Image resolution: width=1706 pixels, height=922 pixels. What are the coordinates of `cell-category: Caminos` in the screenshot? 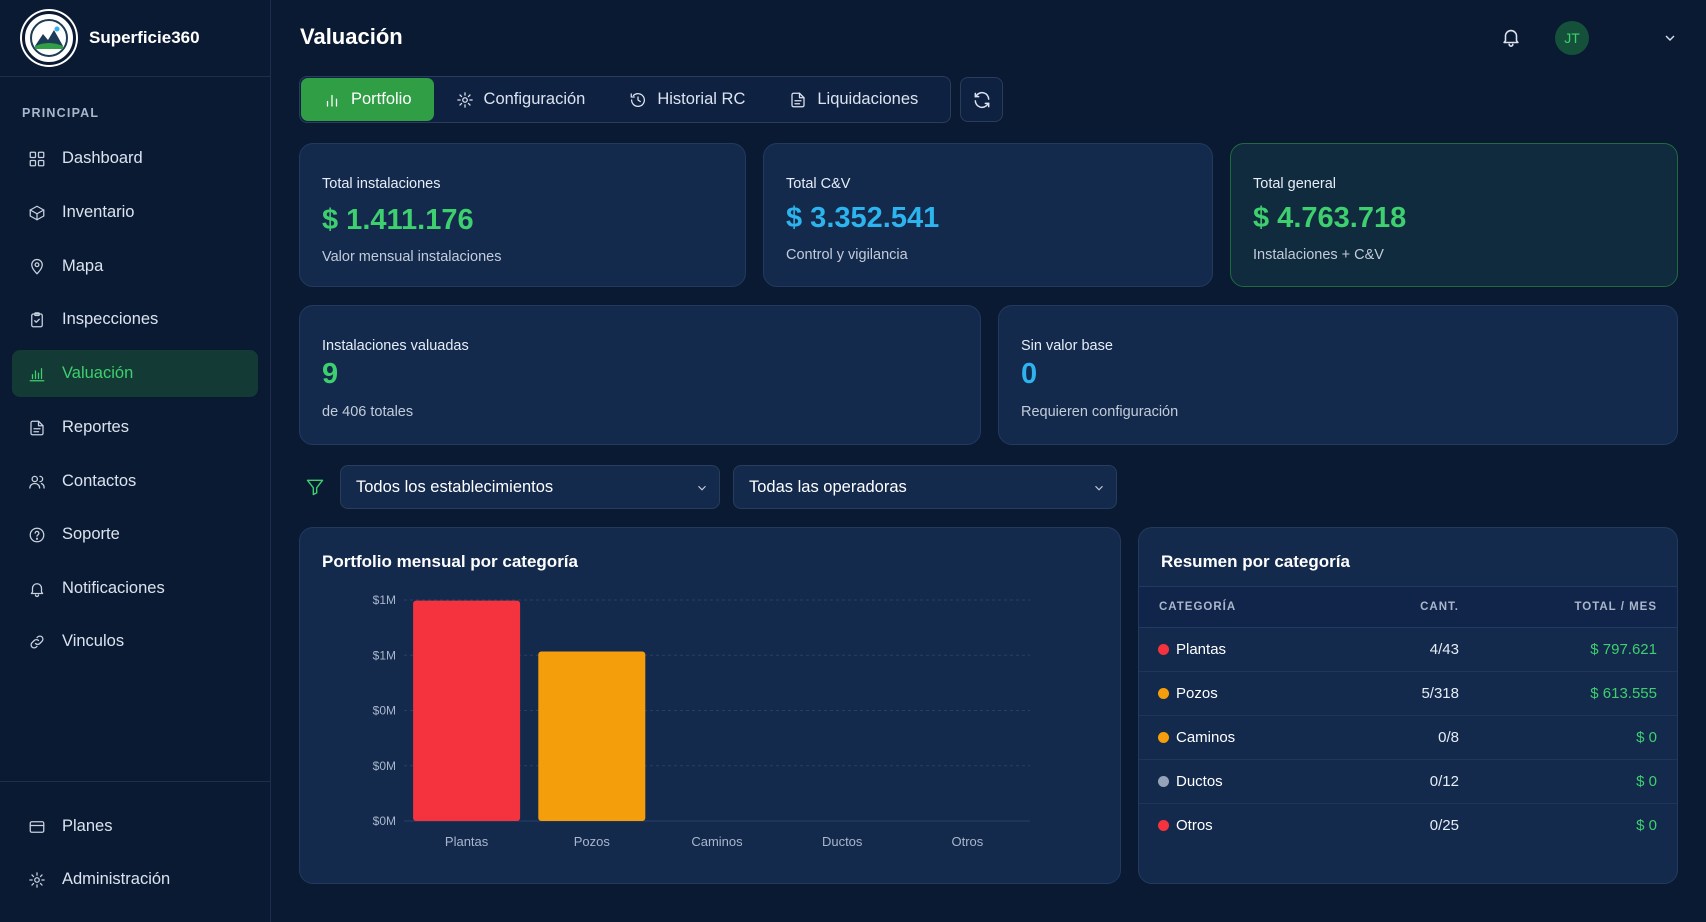 It's located at (1206, 737).